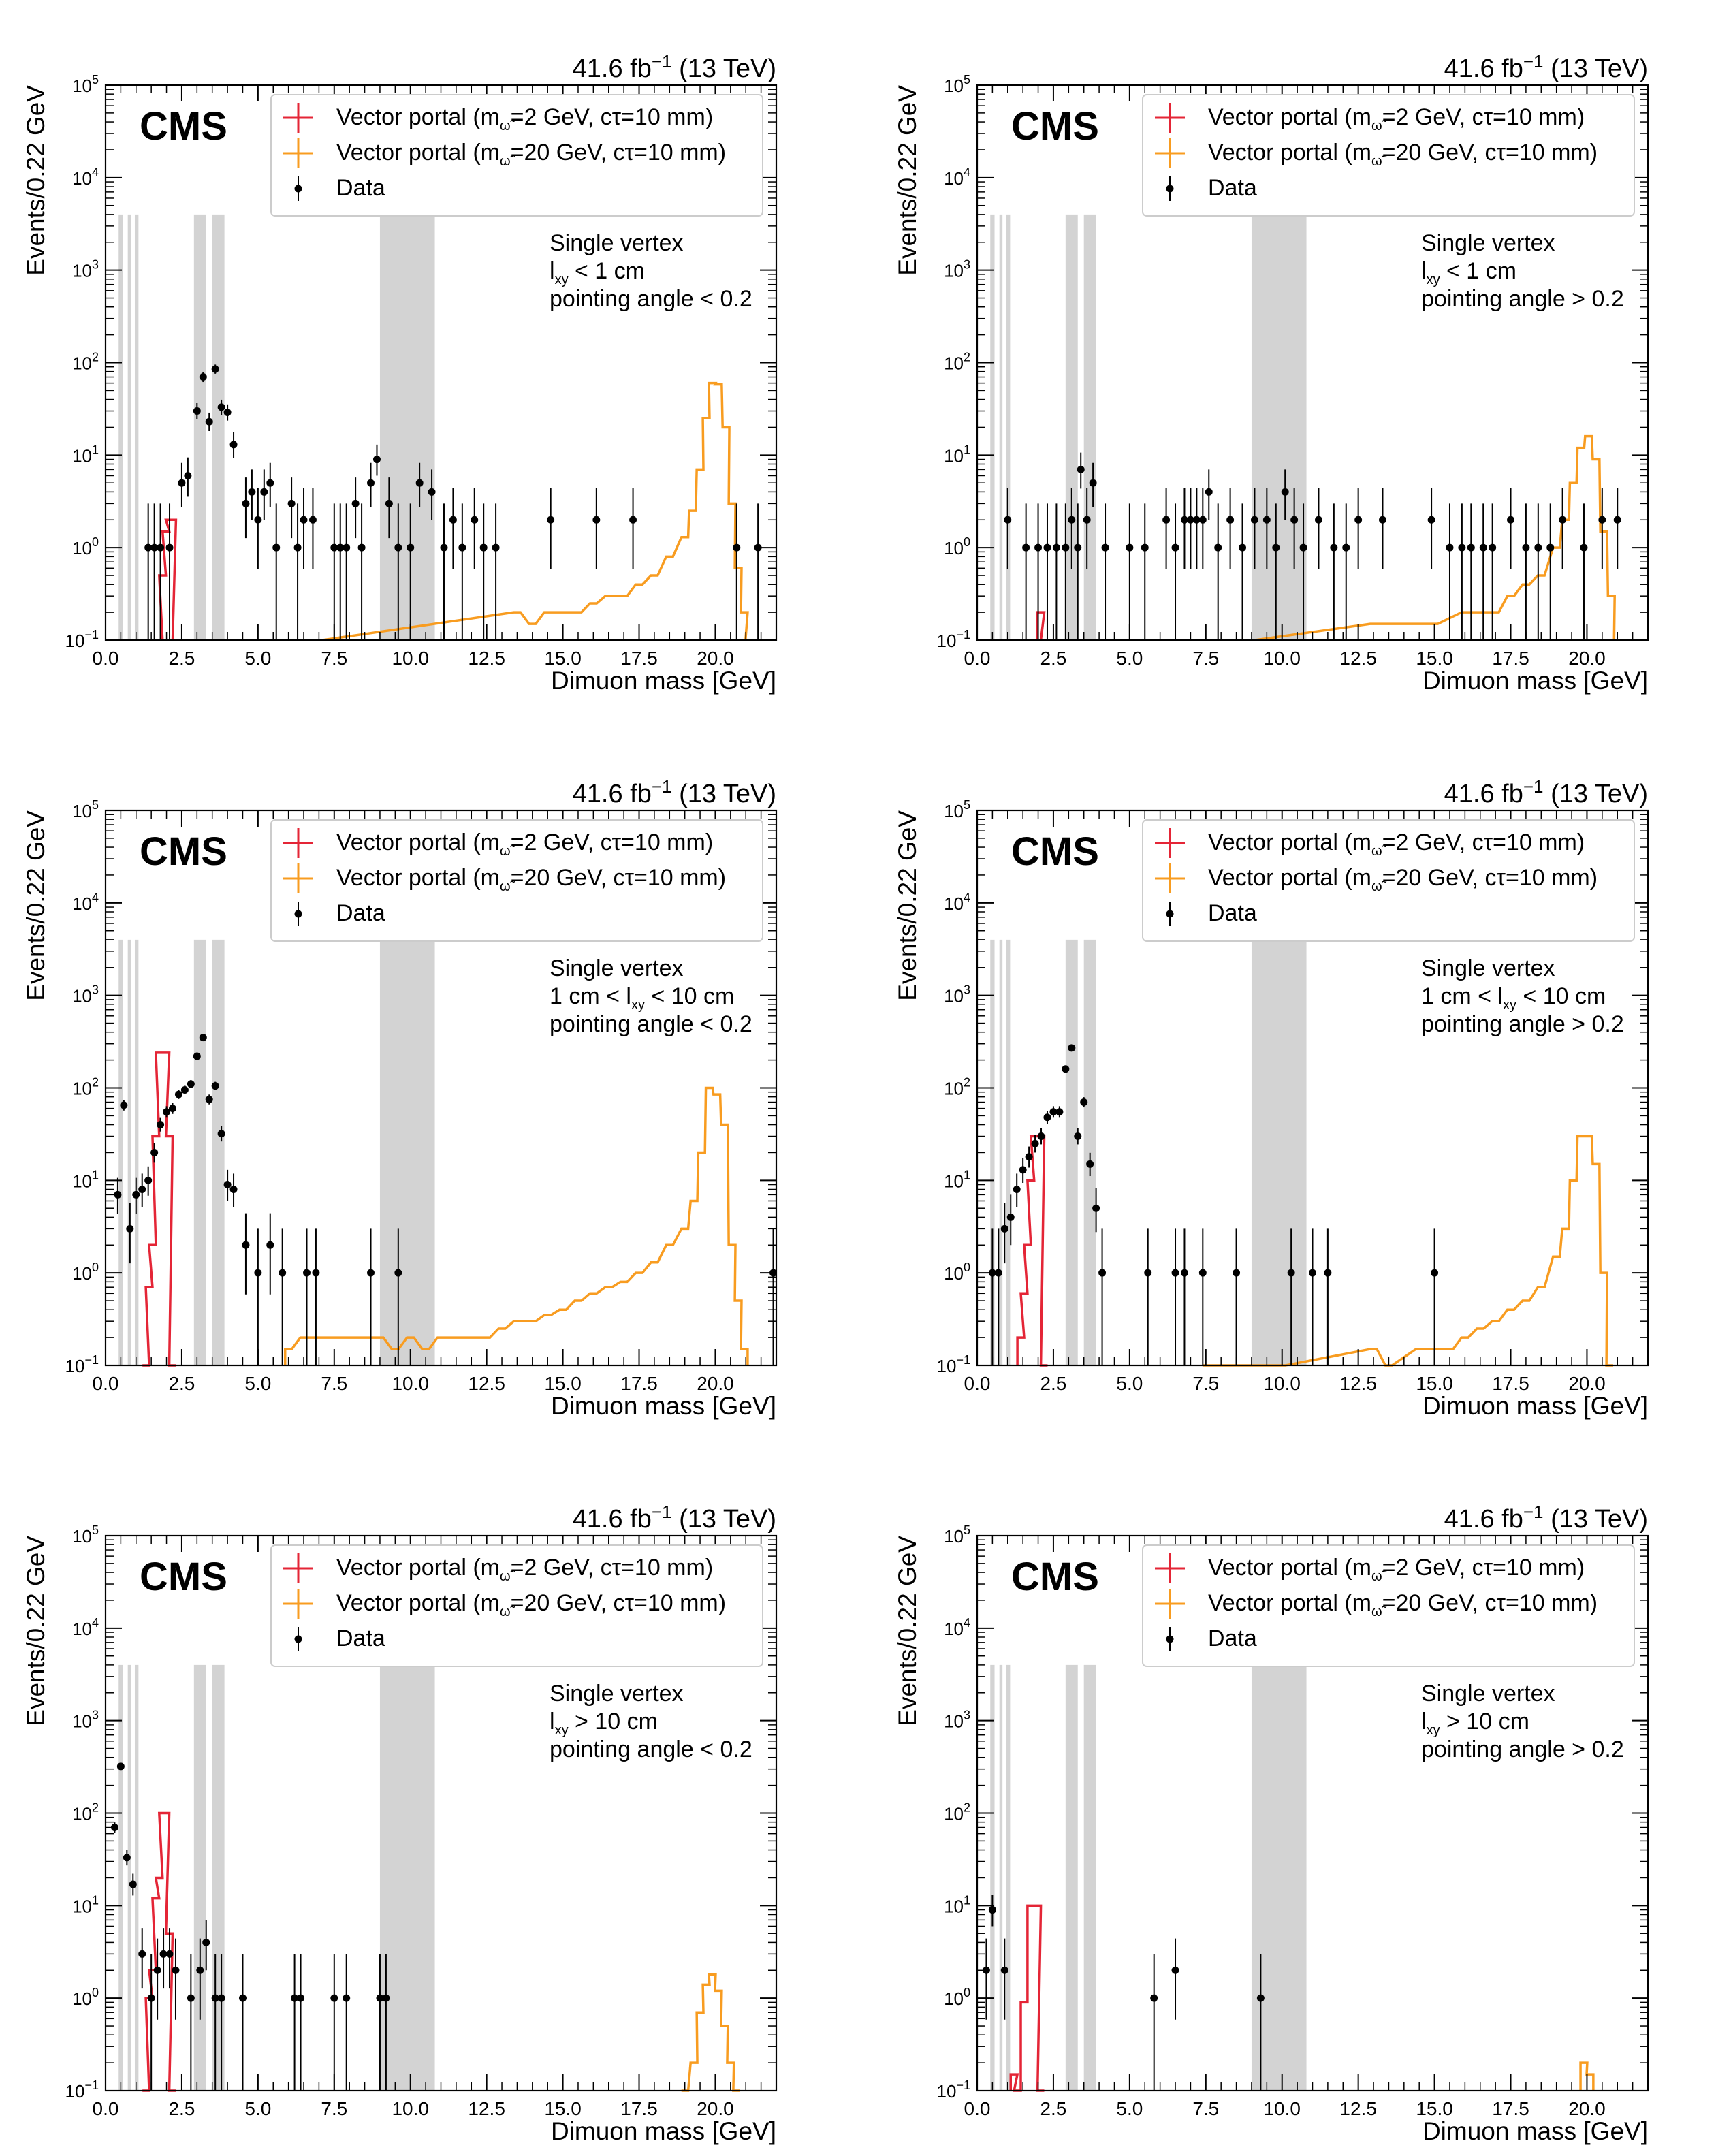 The image size is (1716, 2156). I want to click on category-line-2: lxy > 10 cm, so click(1475, 1723).